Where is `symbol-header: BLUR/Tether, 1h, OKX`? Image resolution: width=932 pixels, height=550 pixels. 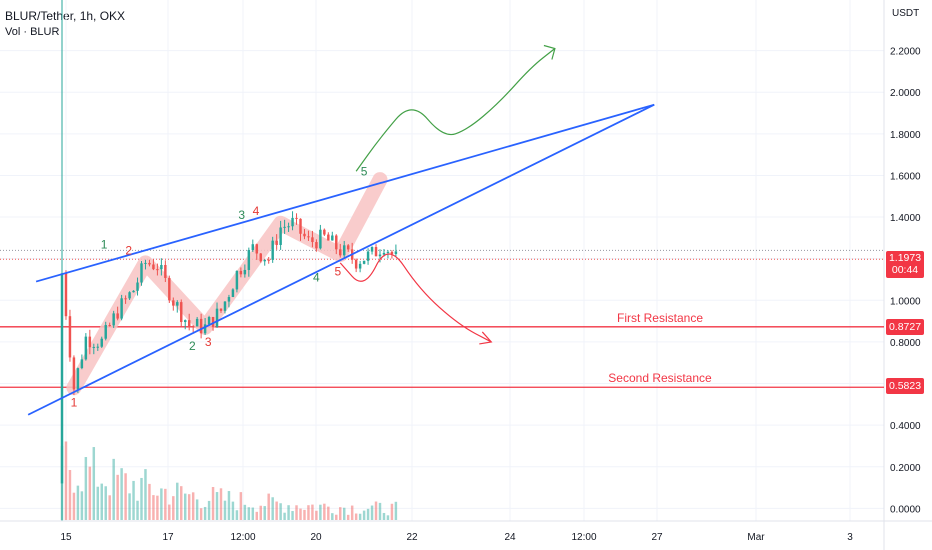 symbol-header: BLUR/Tether, 1h, OKX is located at coordinates (65, 16).